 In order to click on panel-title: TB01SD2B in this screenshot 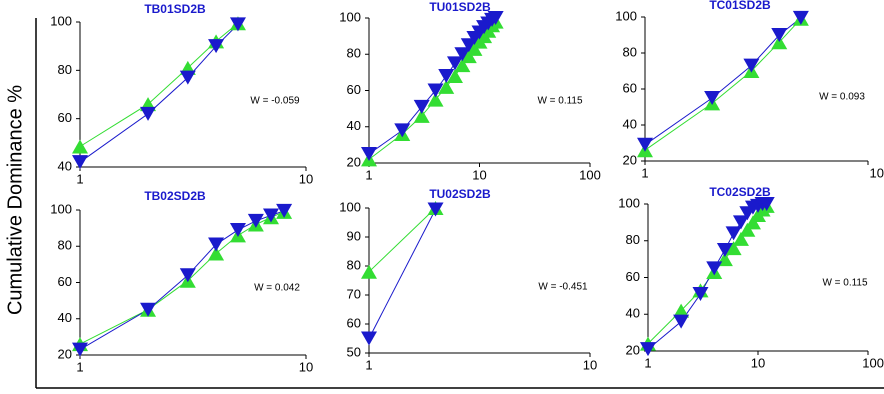, I will do `click(175, 9)`.